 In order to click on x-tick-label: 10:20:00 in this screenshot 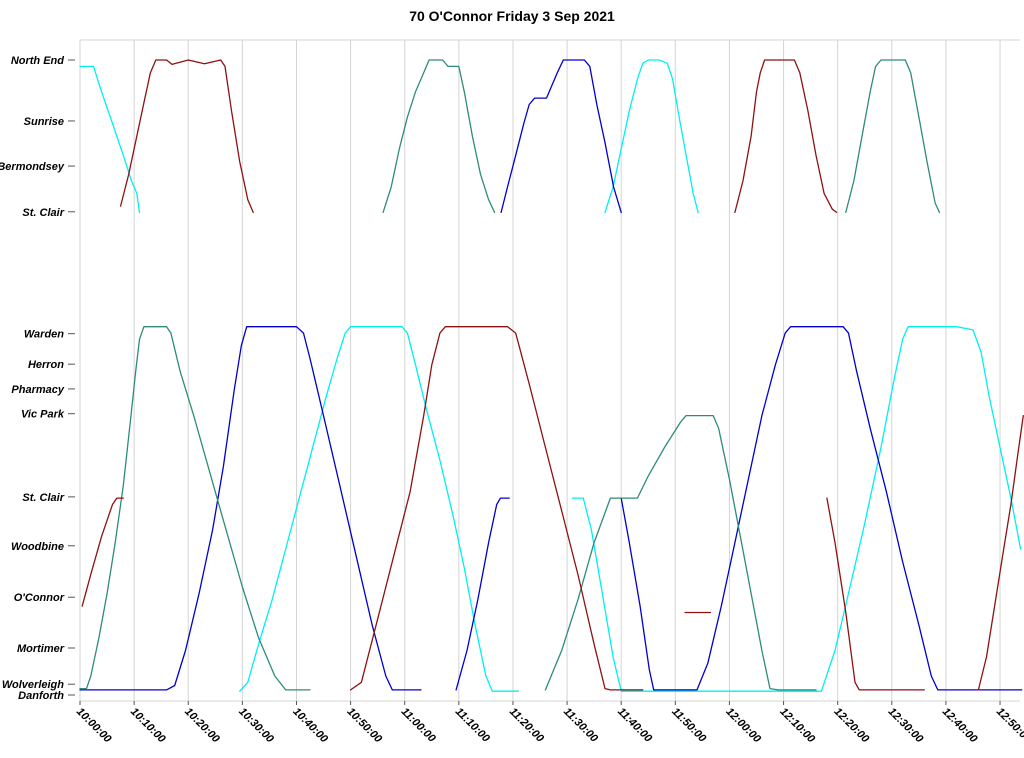, I will do `click(202, 726)`.